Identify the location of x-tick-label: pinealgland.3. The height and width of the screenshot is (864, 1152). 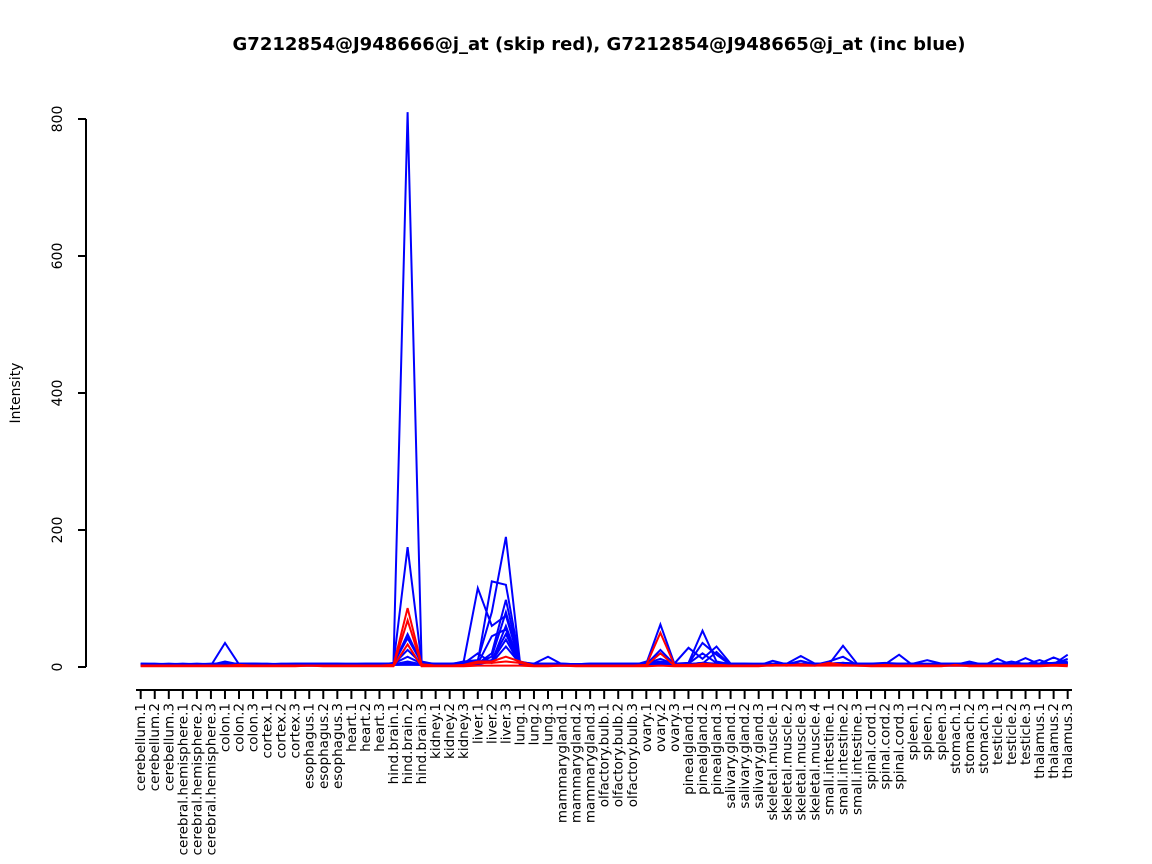
(717, 749).